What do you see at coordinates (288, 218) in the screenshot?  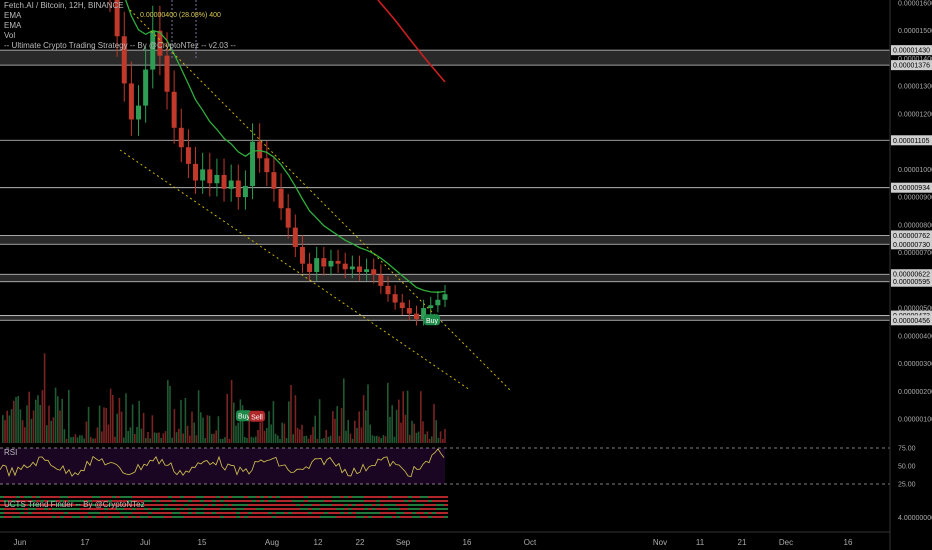 I see `candle-body` at bounding box center [288, 218].